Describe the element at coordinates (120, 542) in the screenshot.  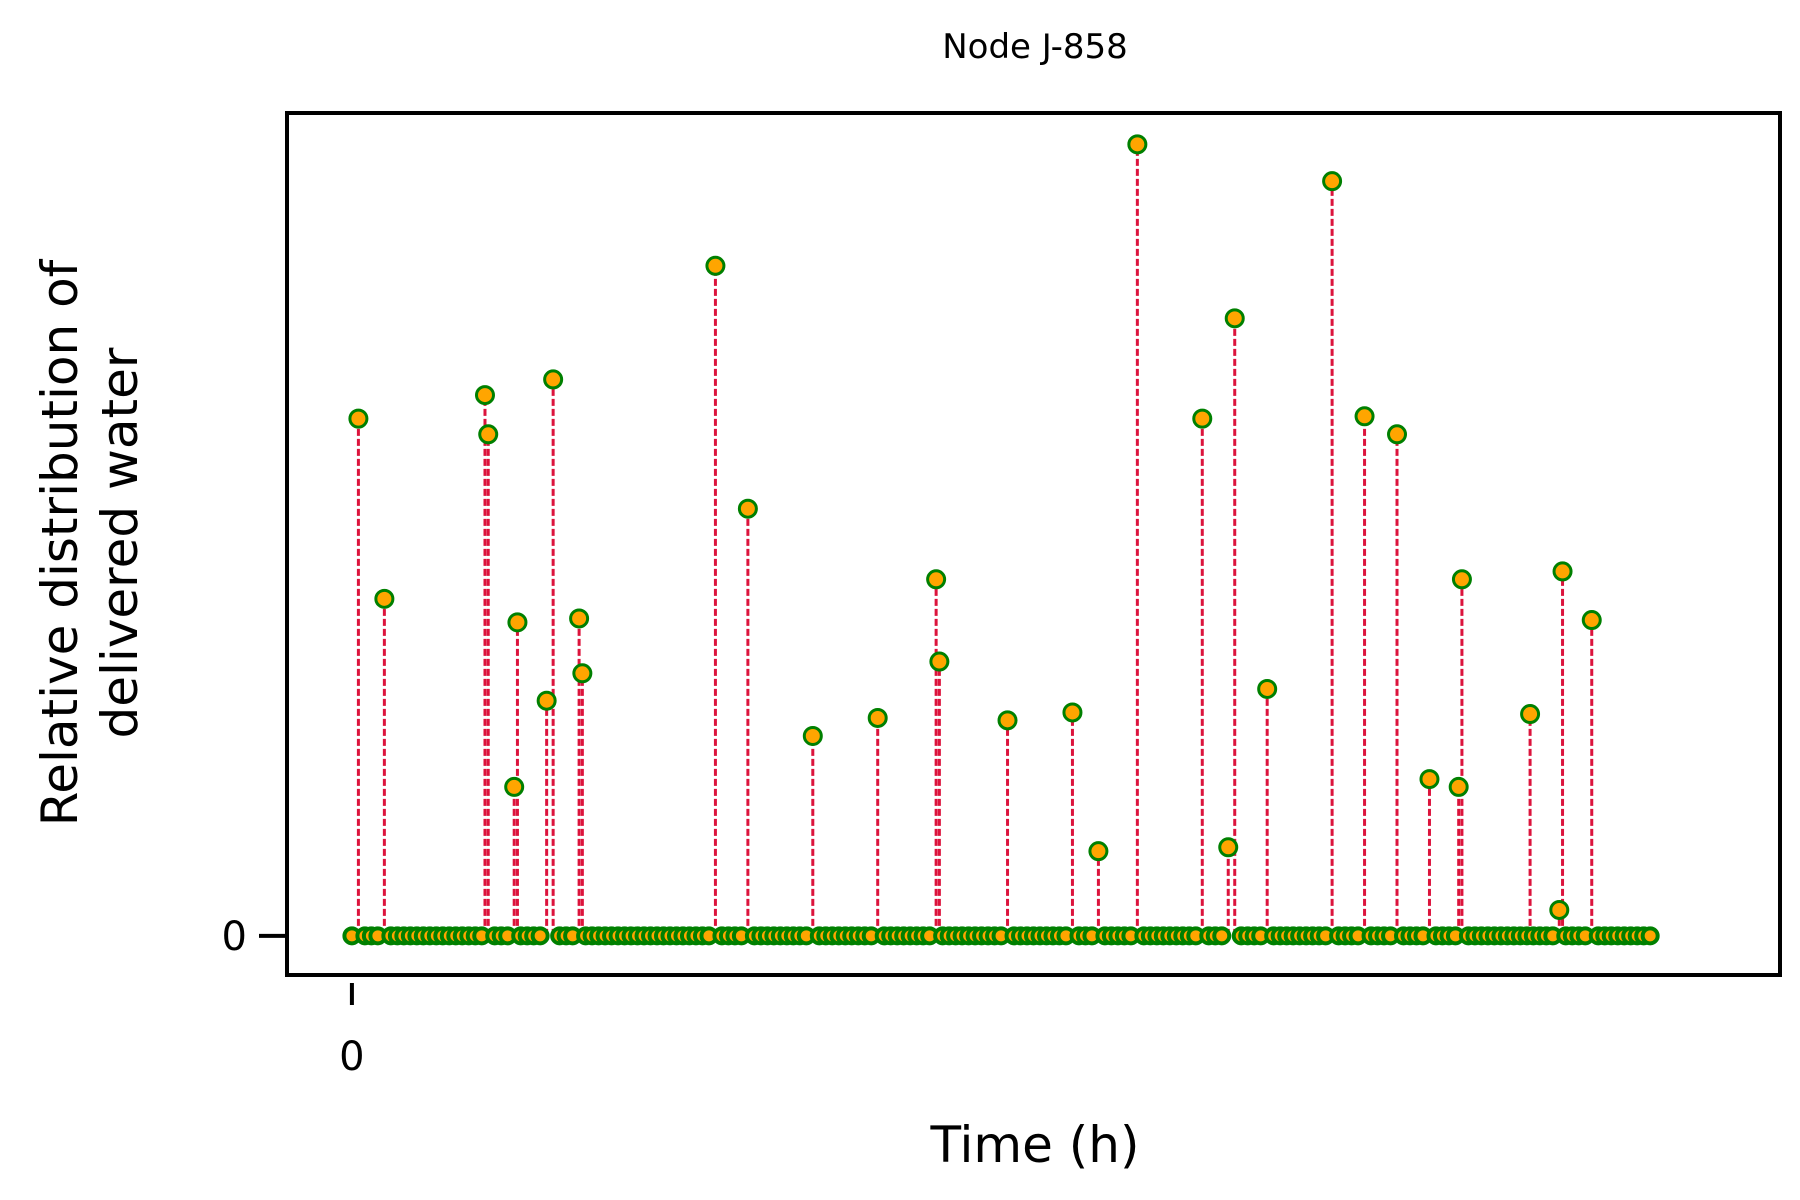
I see `y-axis-label-line-2: delivered water` at that location.